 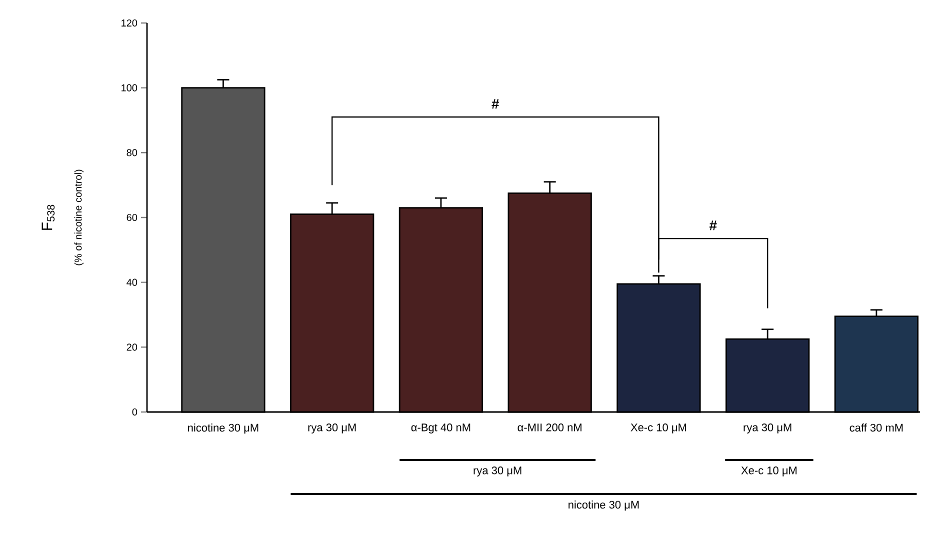 I want to click on y-tick-label: 40, so click(x=132, y=282).